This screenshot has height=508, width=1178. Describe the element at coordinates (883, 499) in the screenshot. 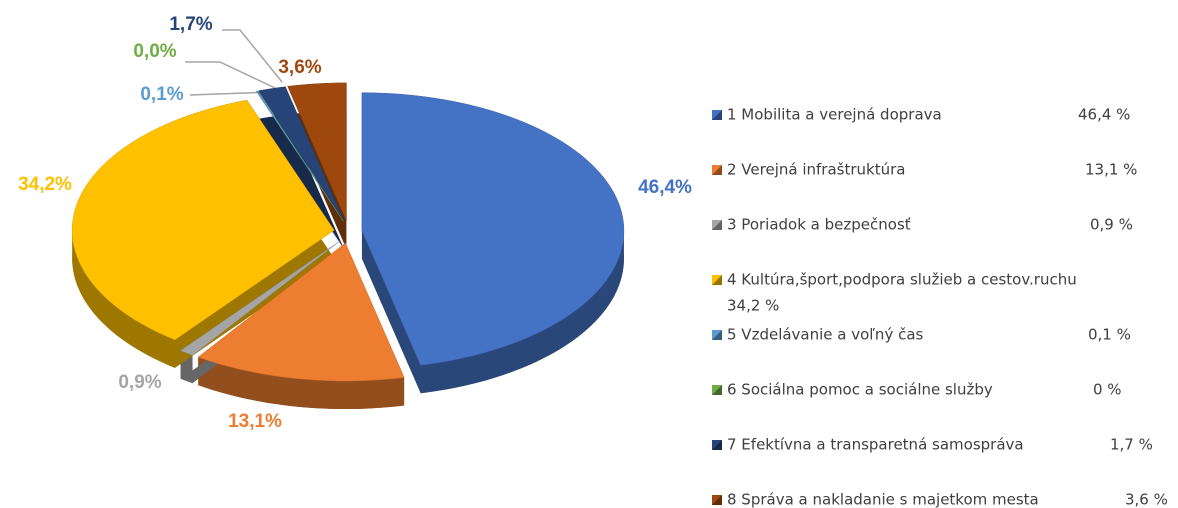

I see `legend-label: 8 Správa a nakladanie s majetkom mesta` at that location.